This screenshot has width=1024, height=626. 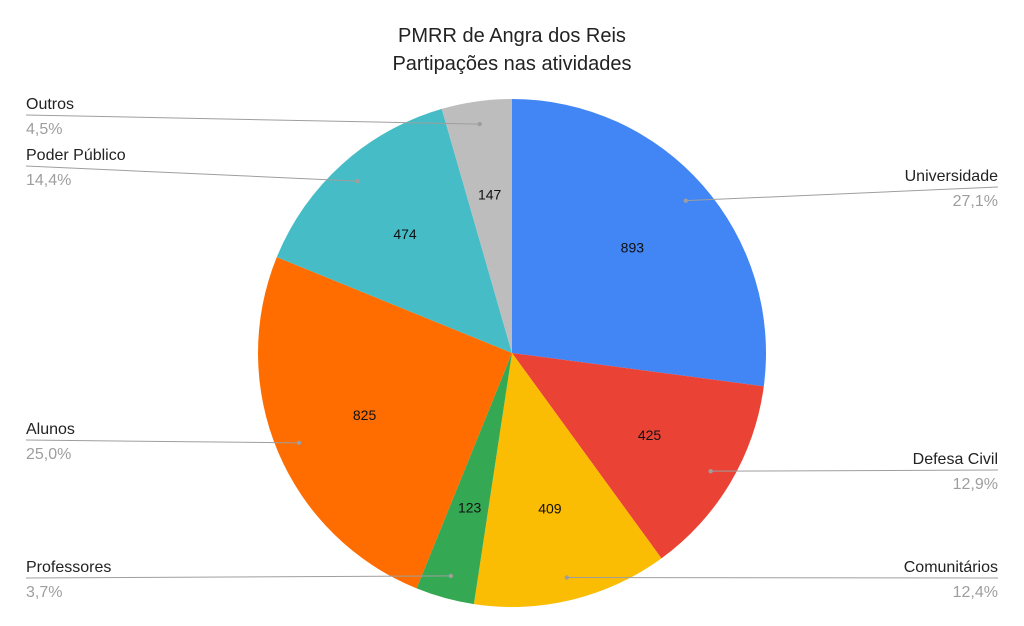 What do you see at coordinates (951, 176) in the screenshot?
I see `category-label-universidade: Universidade` at bounding box center [951, 176].